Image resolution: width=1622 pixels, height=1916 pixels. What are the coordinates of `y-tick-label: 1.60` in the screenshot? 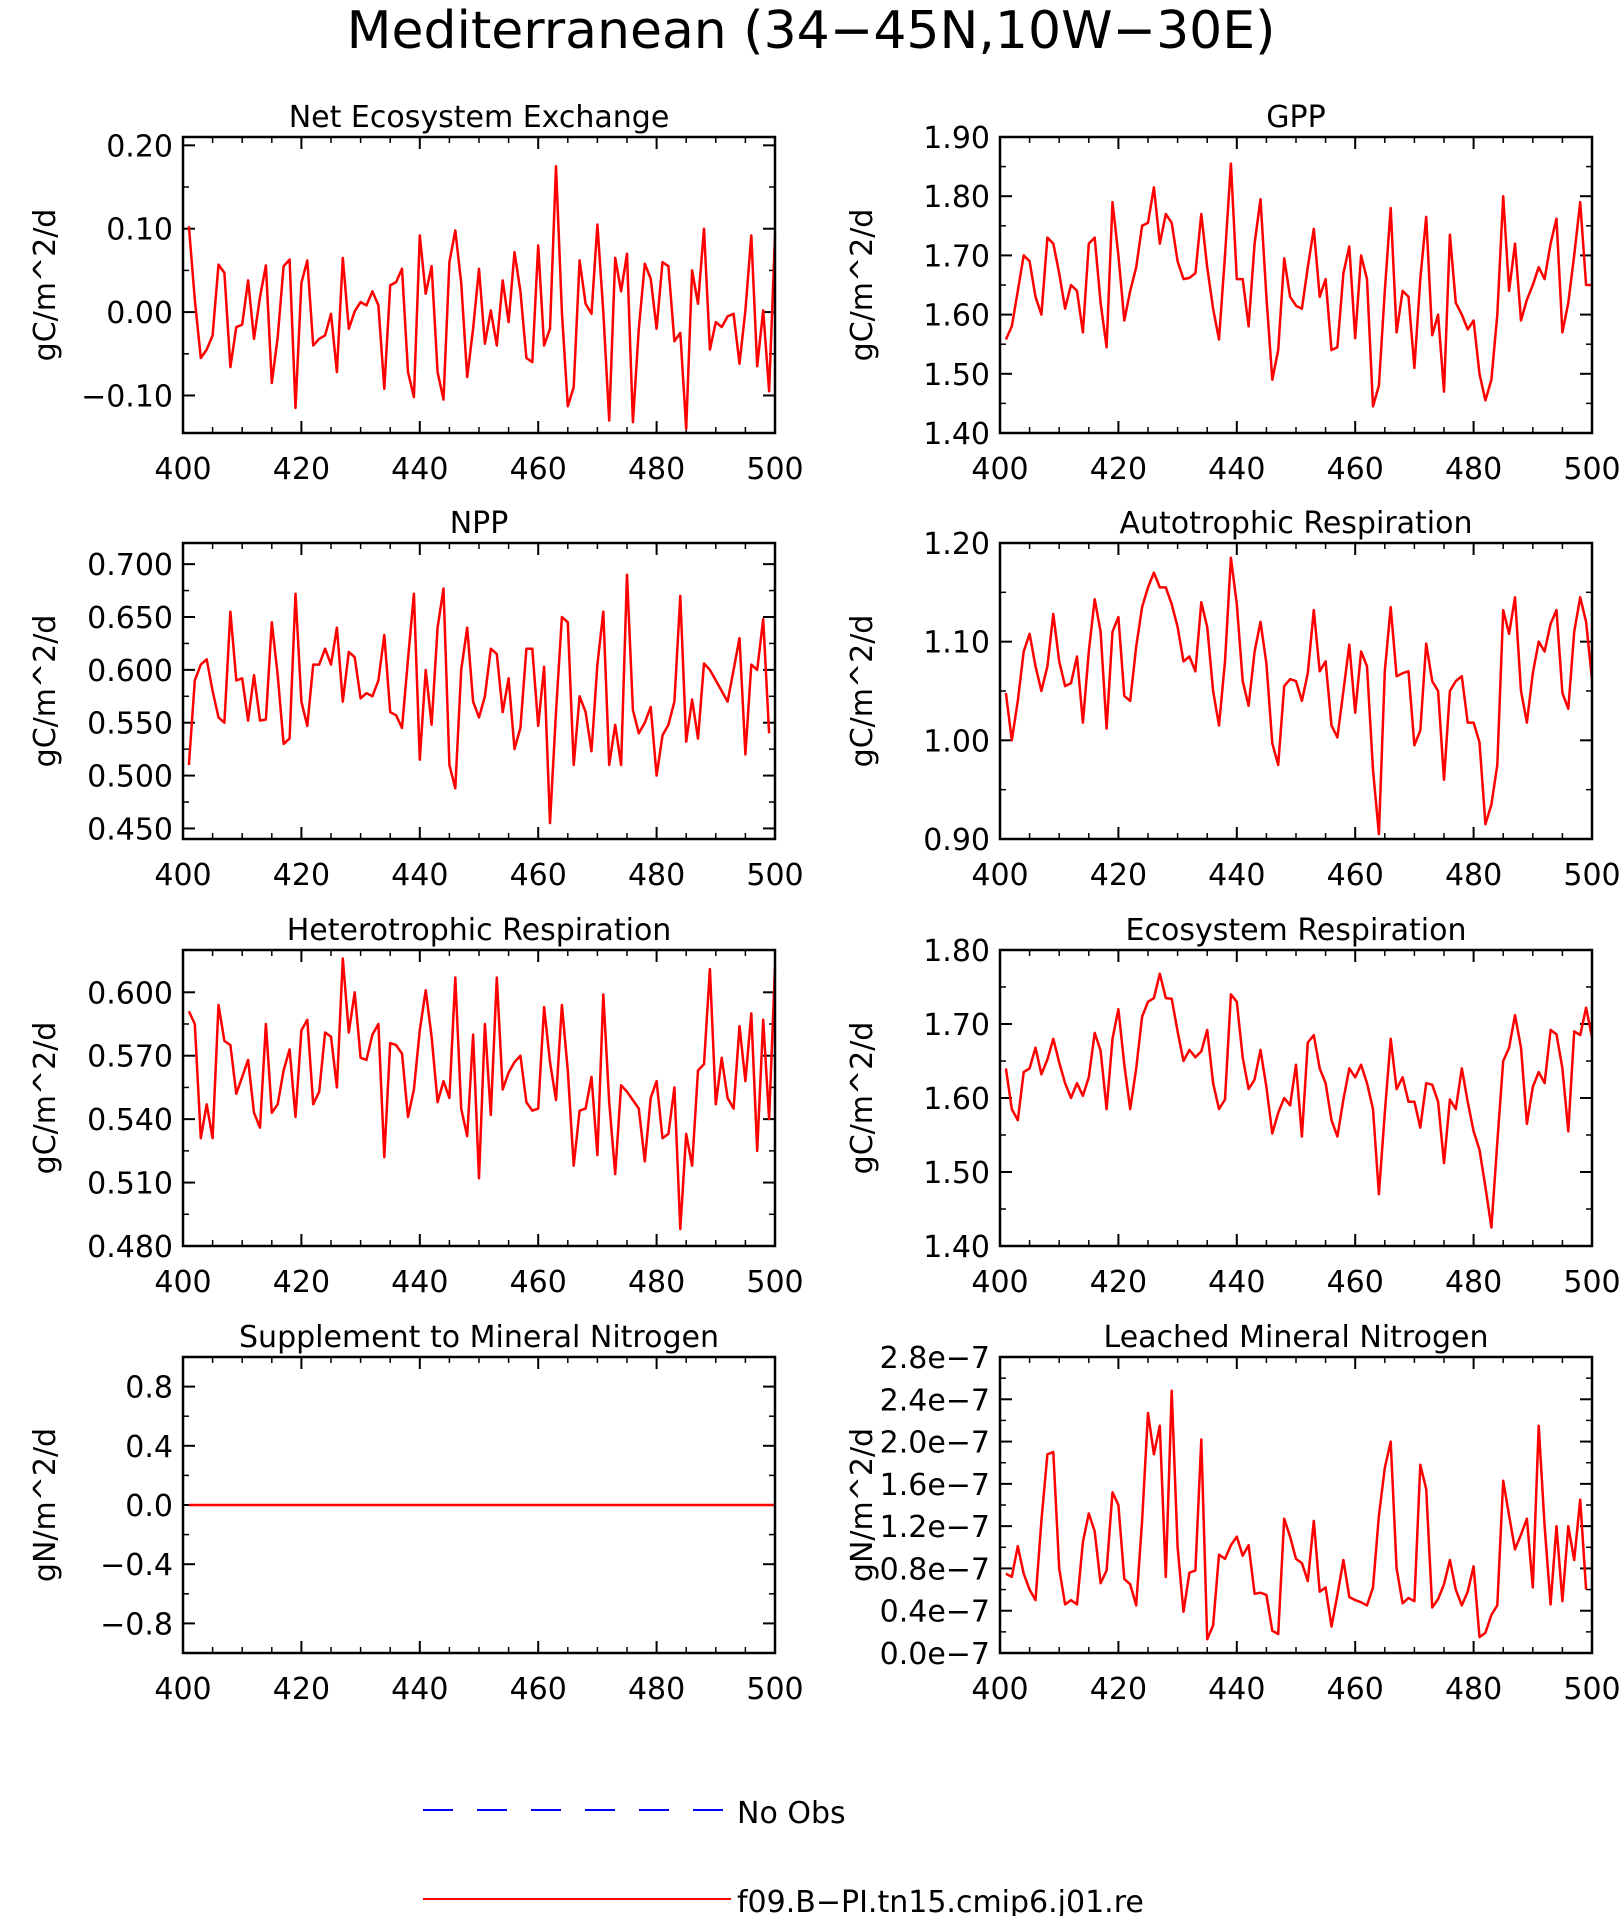 It's located at (956, 1099).